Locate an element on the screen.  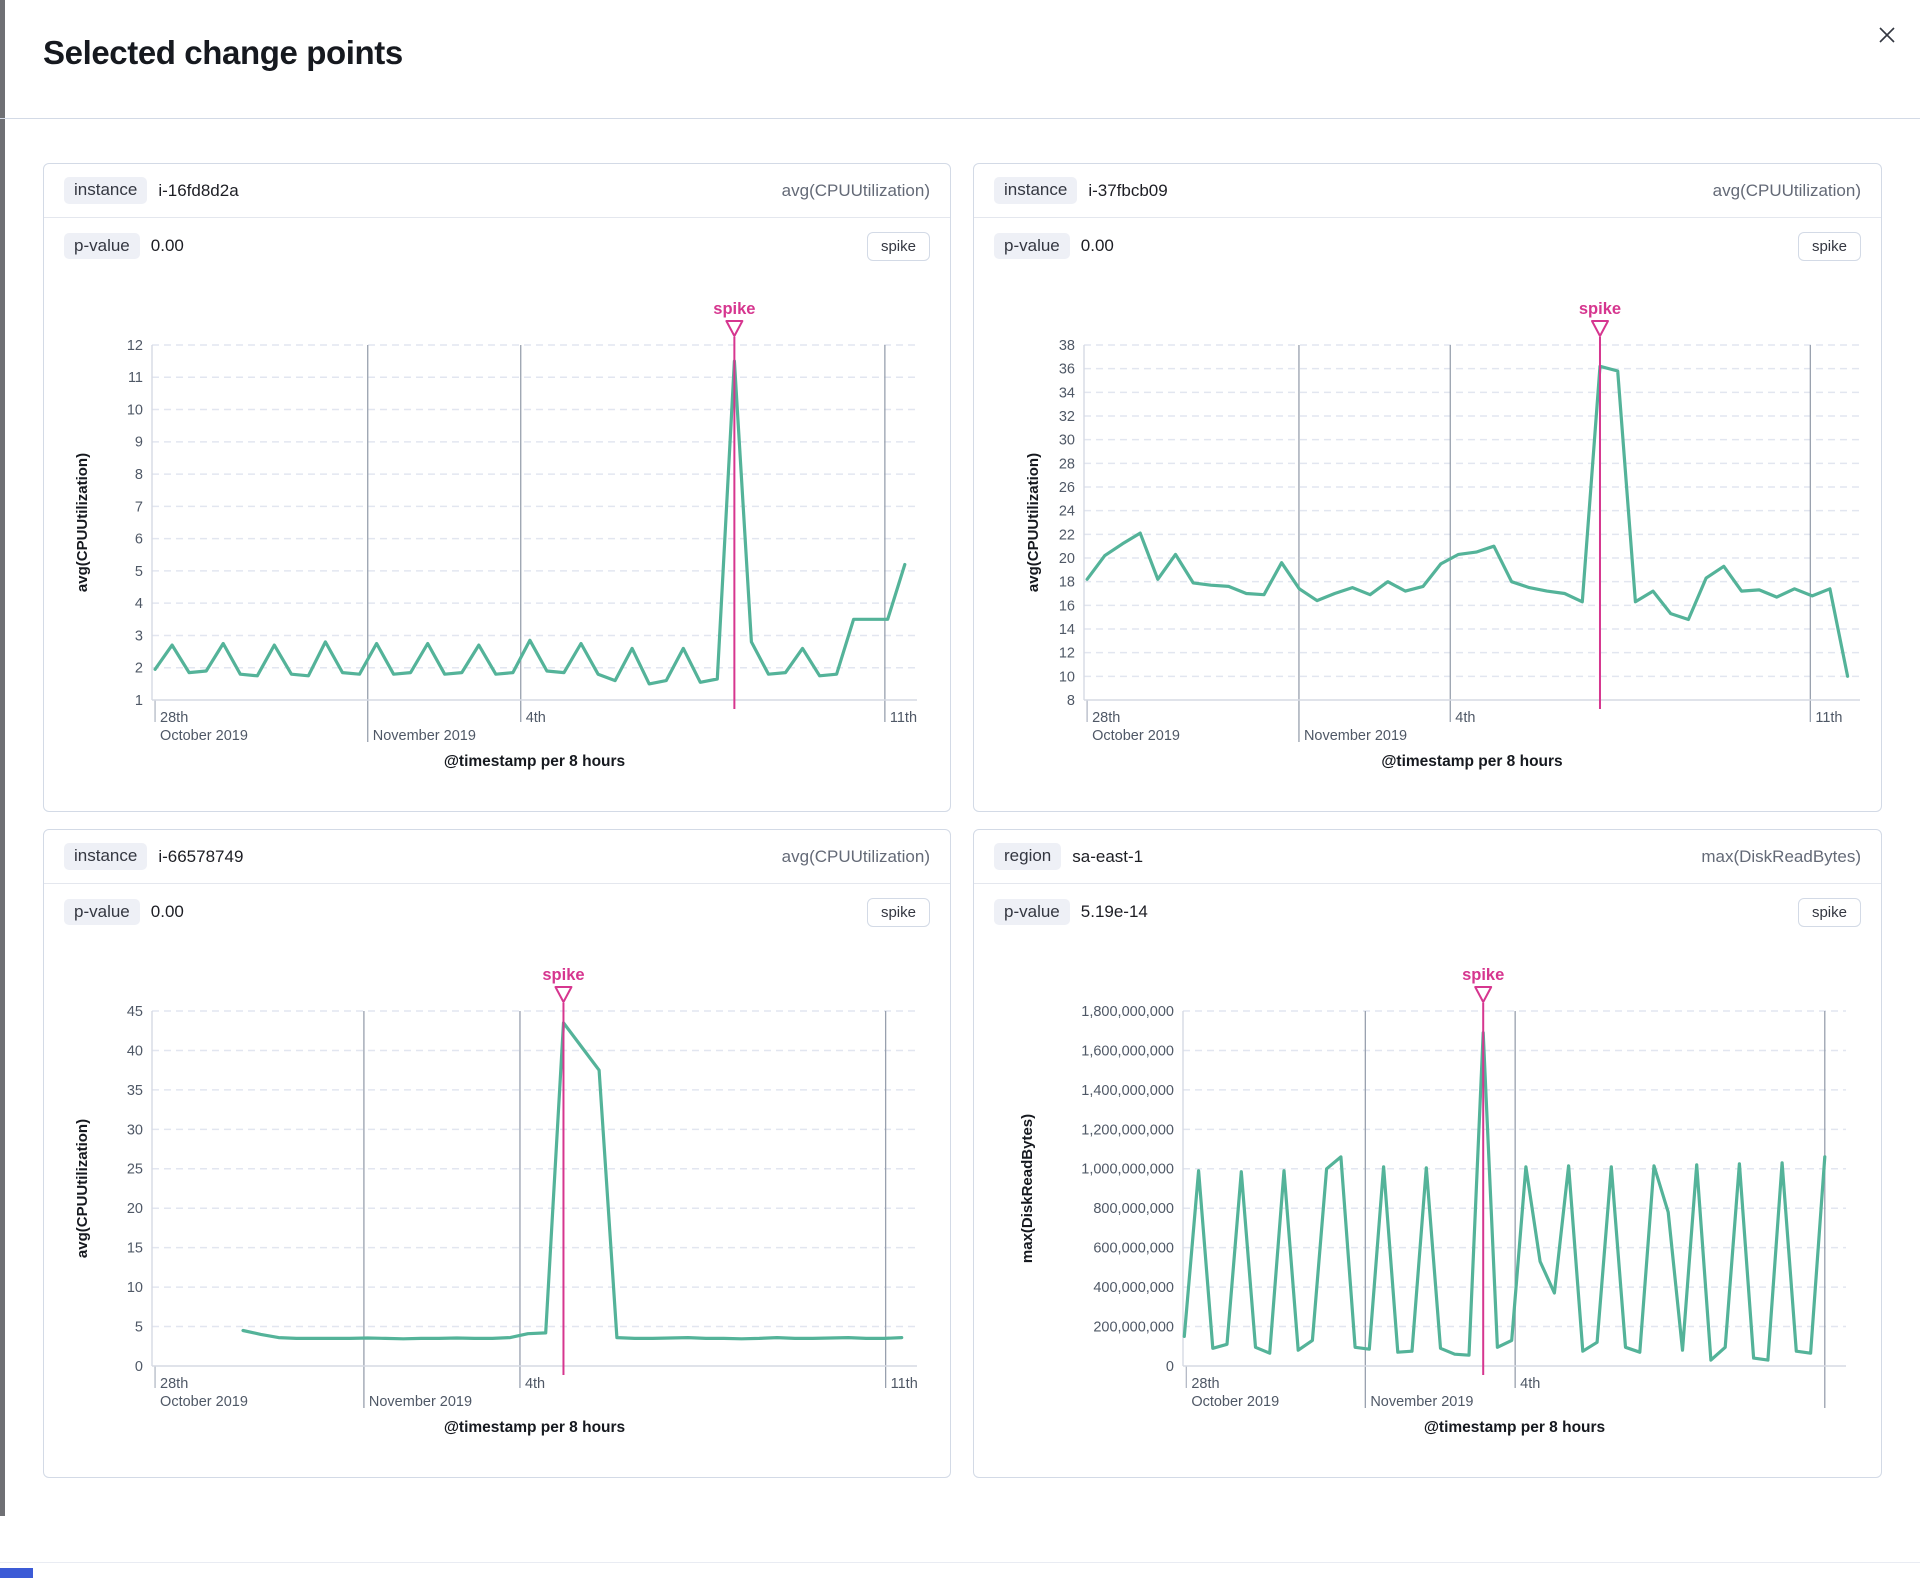
page-left-edge-strip is located at coordinates (2, 758).